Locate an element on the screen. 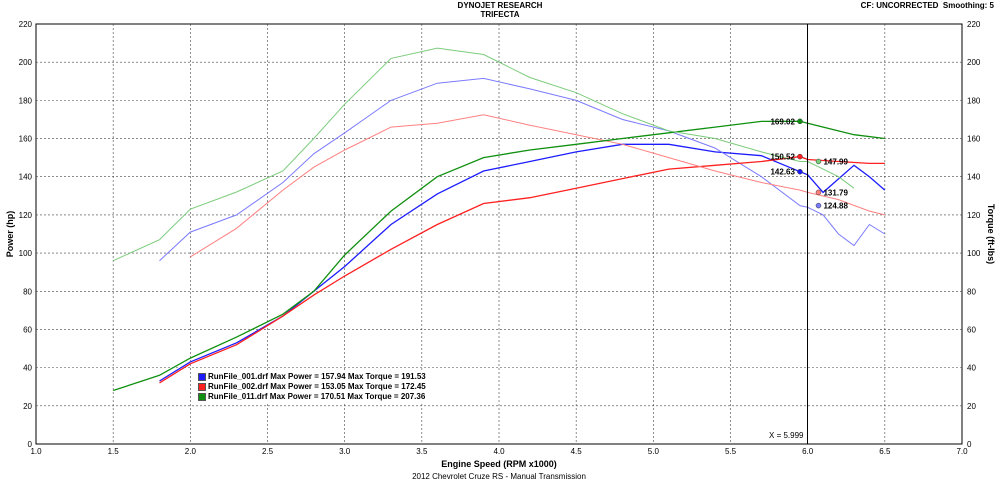 This screenshot has height=482, width=1000. y-tick-label-left: 160 is located at coordinates (26, 139).